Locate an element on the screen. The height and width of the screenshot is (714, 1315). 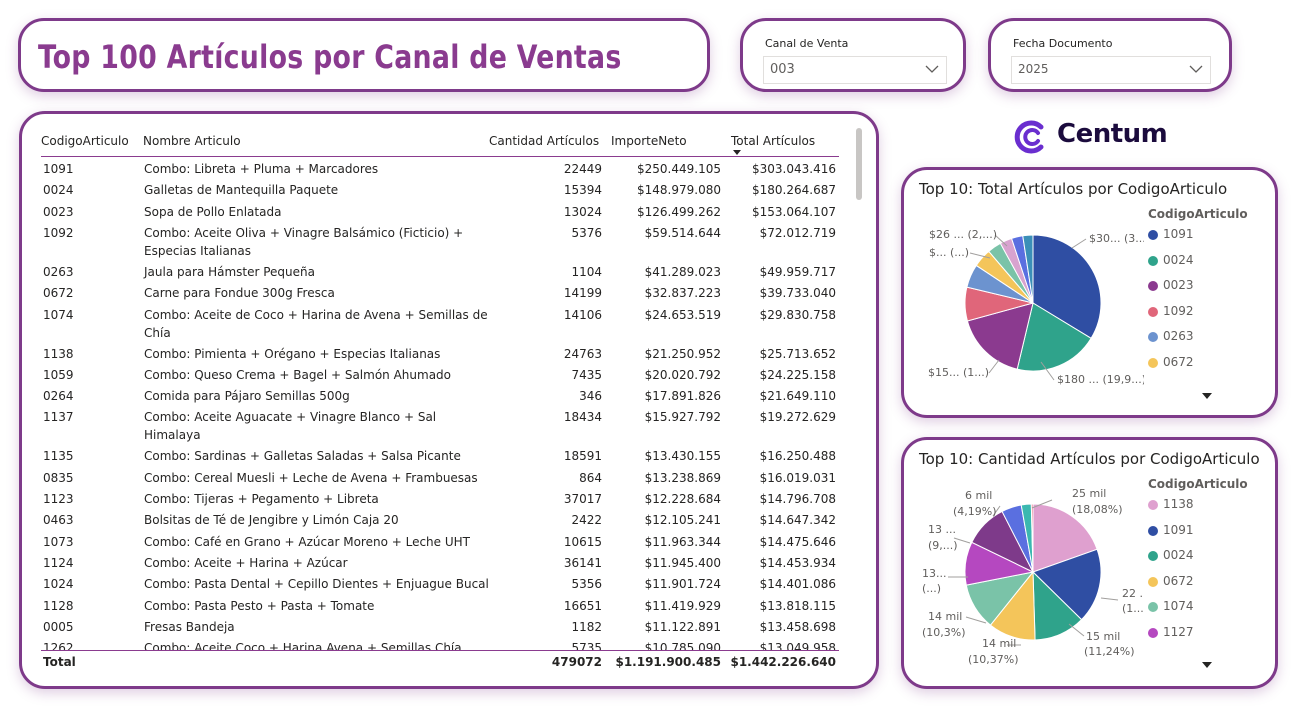
legend-label: 0672 is located at coordinates (1178, 580).